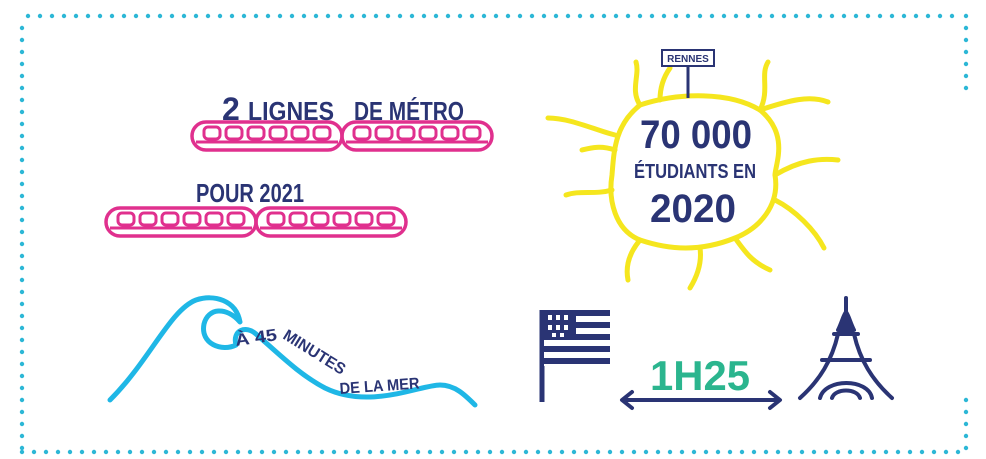  I want to click on students-year: 2020, so click(693, 209).